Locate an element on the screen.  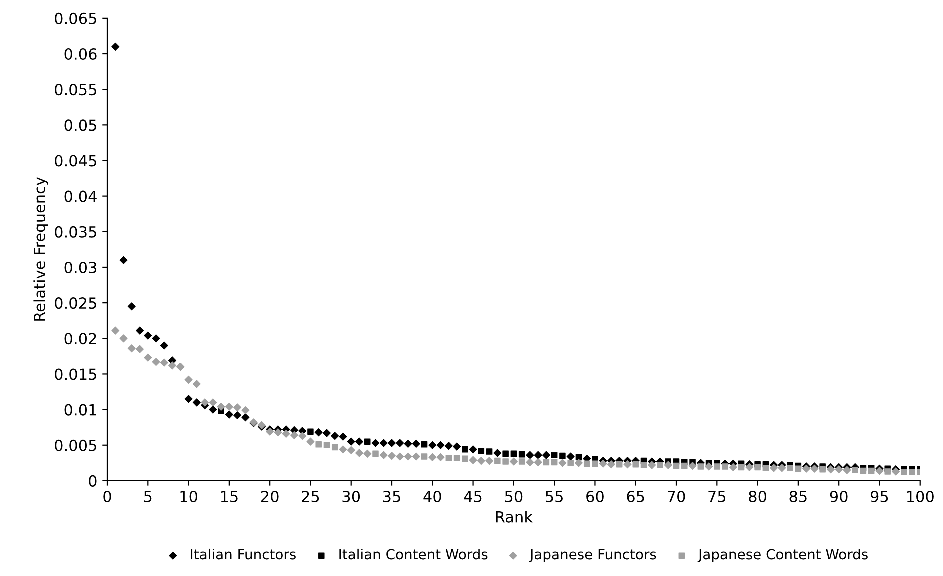
x-tick-label: 15 is located at coordinates (229, 497).